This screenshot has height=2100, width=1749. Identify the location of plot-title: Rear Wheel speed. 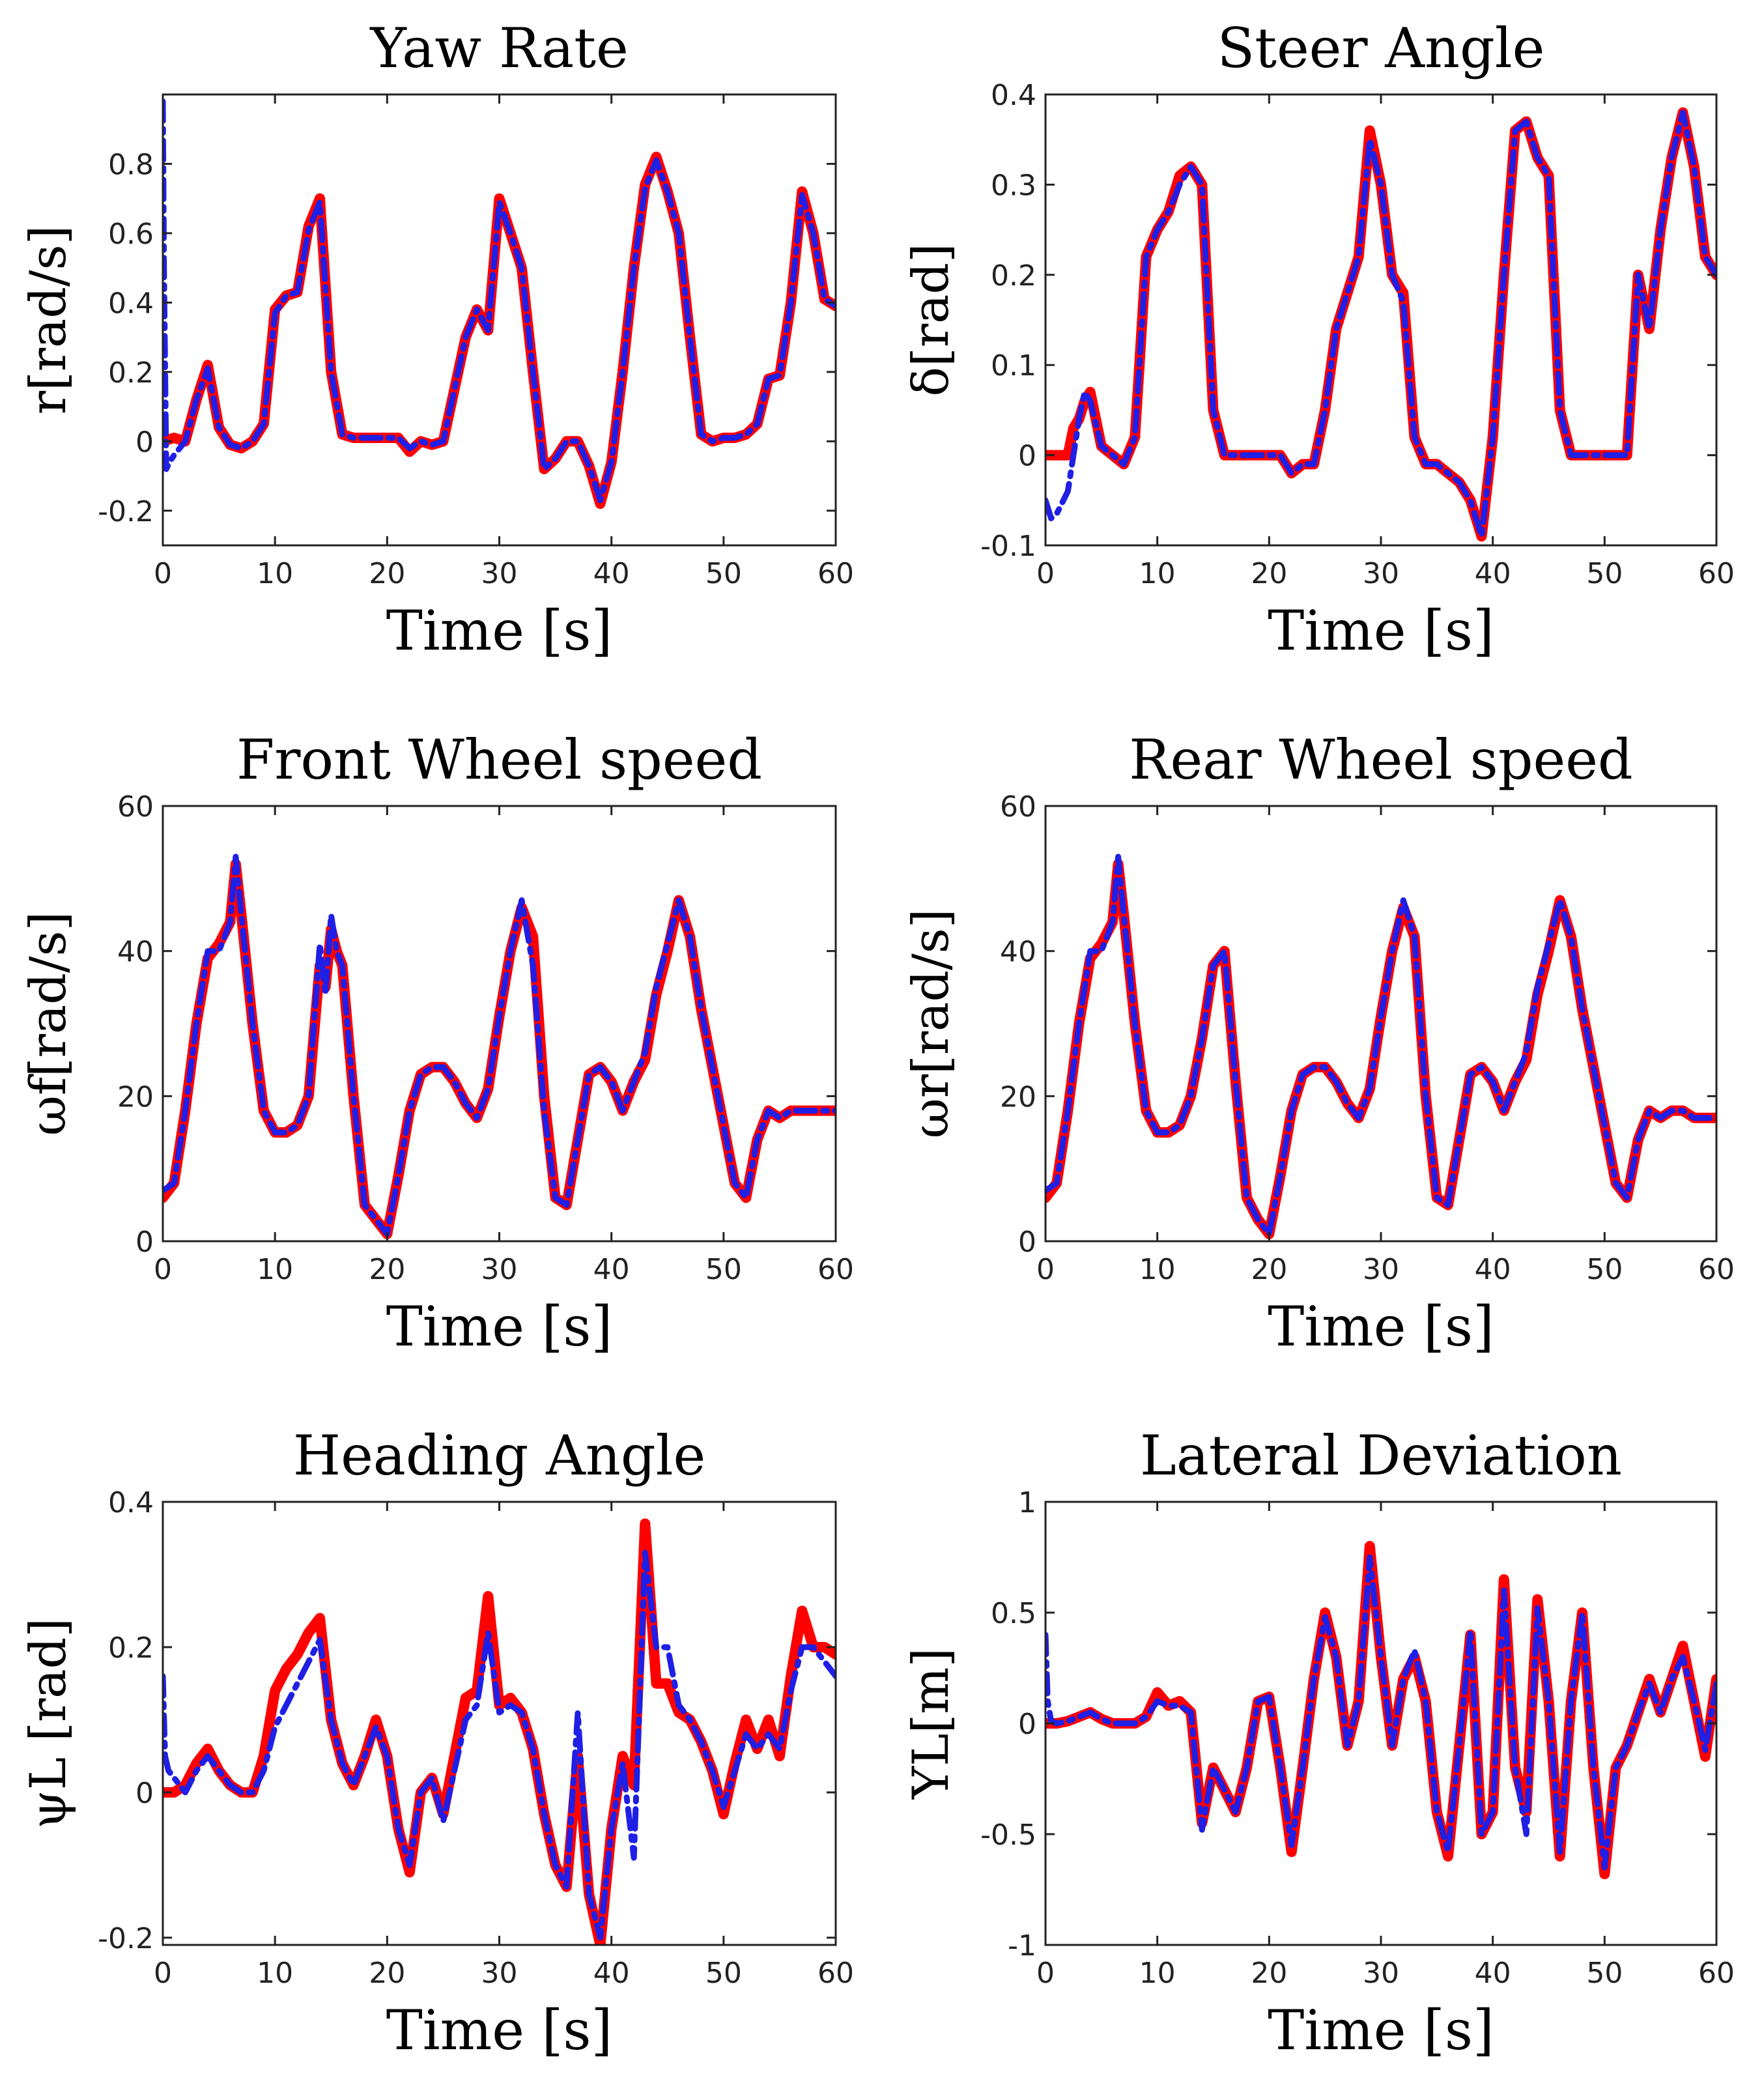
(1380, 760).